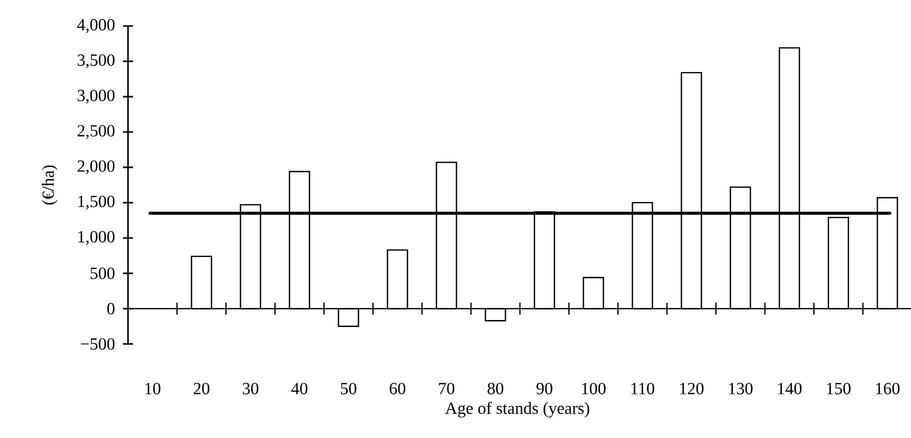  I want to click on x-tick-label: 40, so click(299, 388).